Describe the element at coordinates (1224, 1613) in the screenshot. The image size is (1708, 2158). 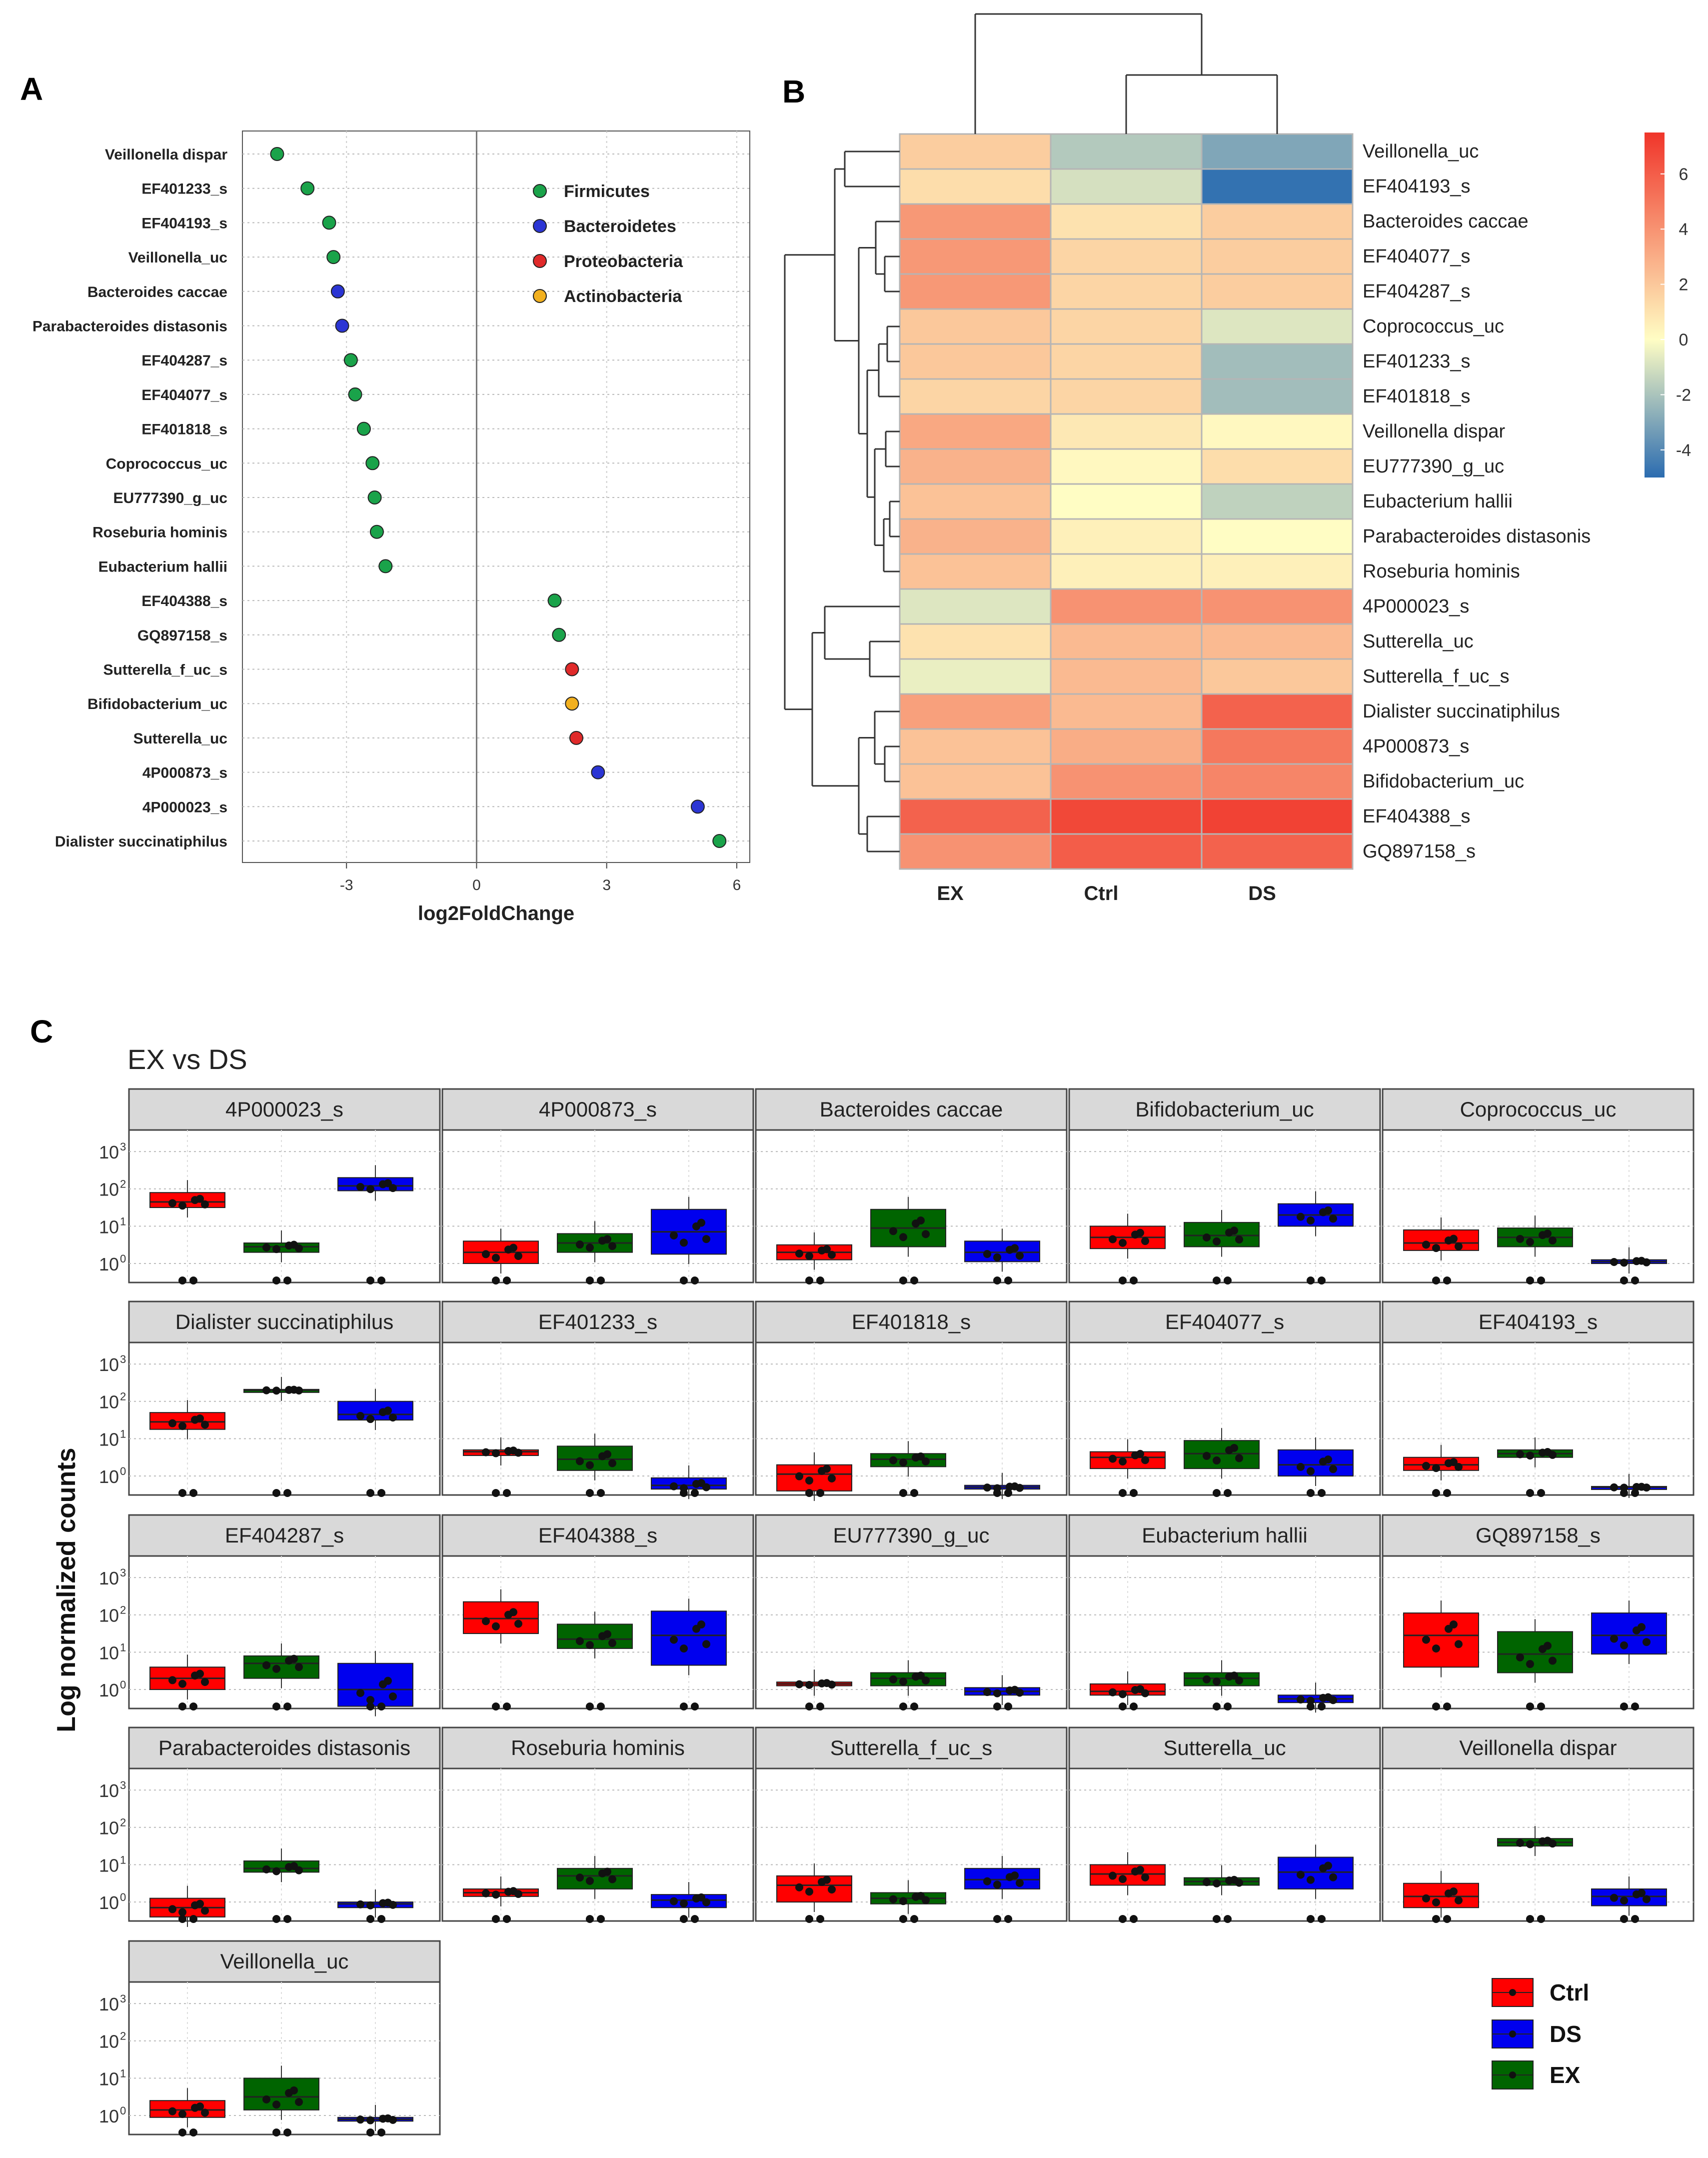
I see `facet-panel: Eubacterium hallii` at that location.